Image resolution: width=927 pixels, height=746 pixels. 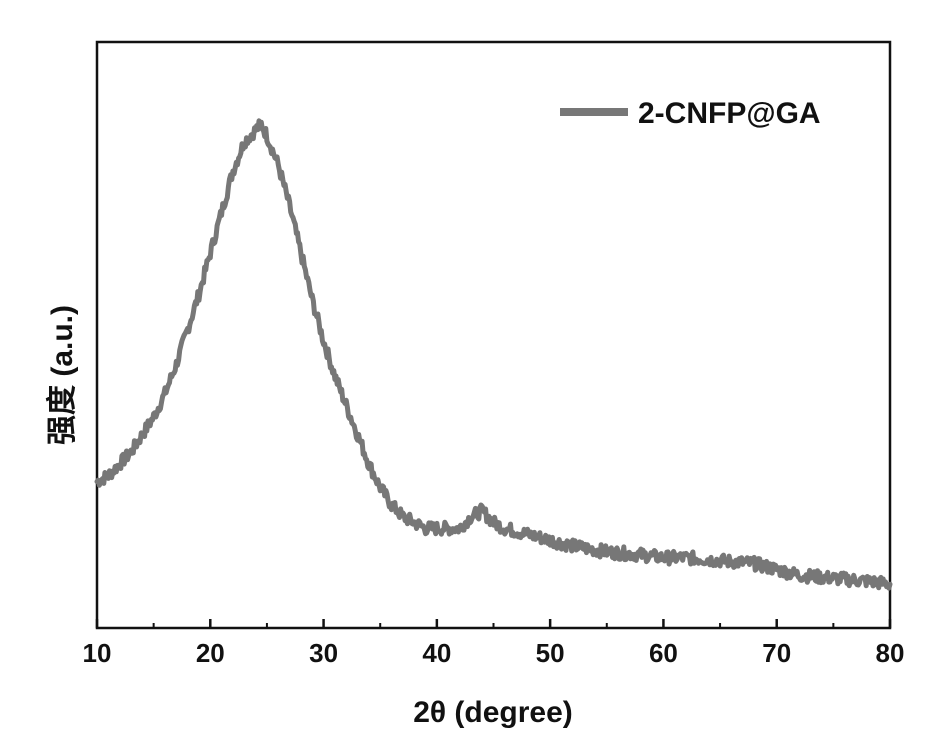 I want to click on x-tick-label-10: 10, so click(x=97, y=653).